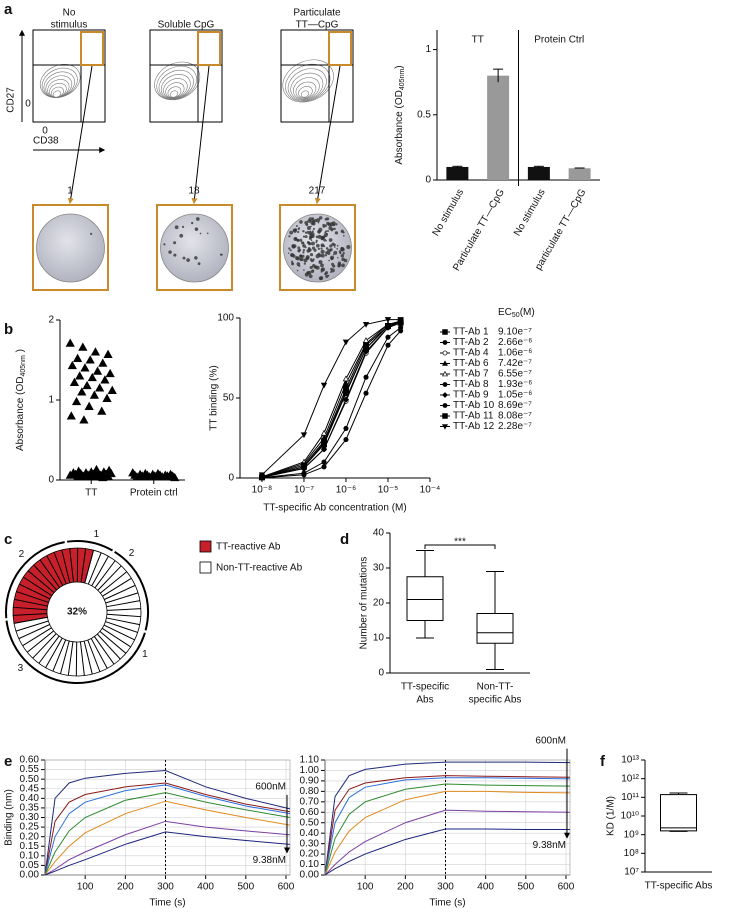 The width and height of the screenshot is (729, 918). Describe the element at coordinates (262, 490) in the screenshot. I see `x-tick-label: 10⁻⁸` at that location.